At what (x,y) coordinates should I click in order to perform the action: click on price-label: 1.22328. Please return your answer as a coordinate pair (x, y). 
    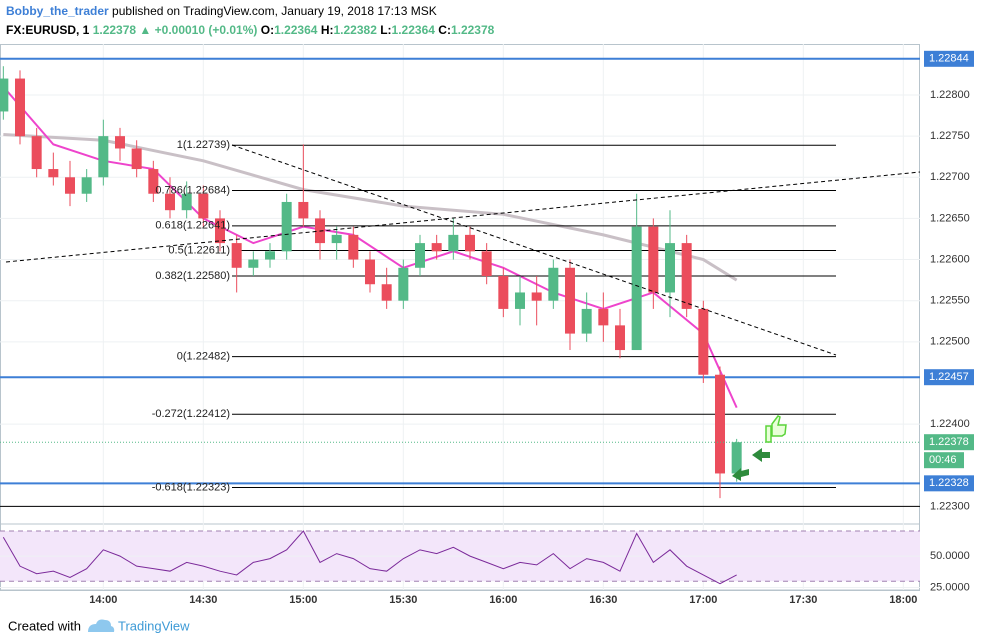
    Looking at the image, I should click on (949, 483).